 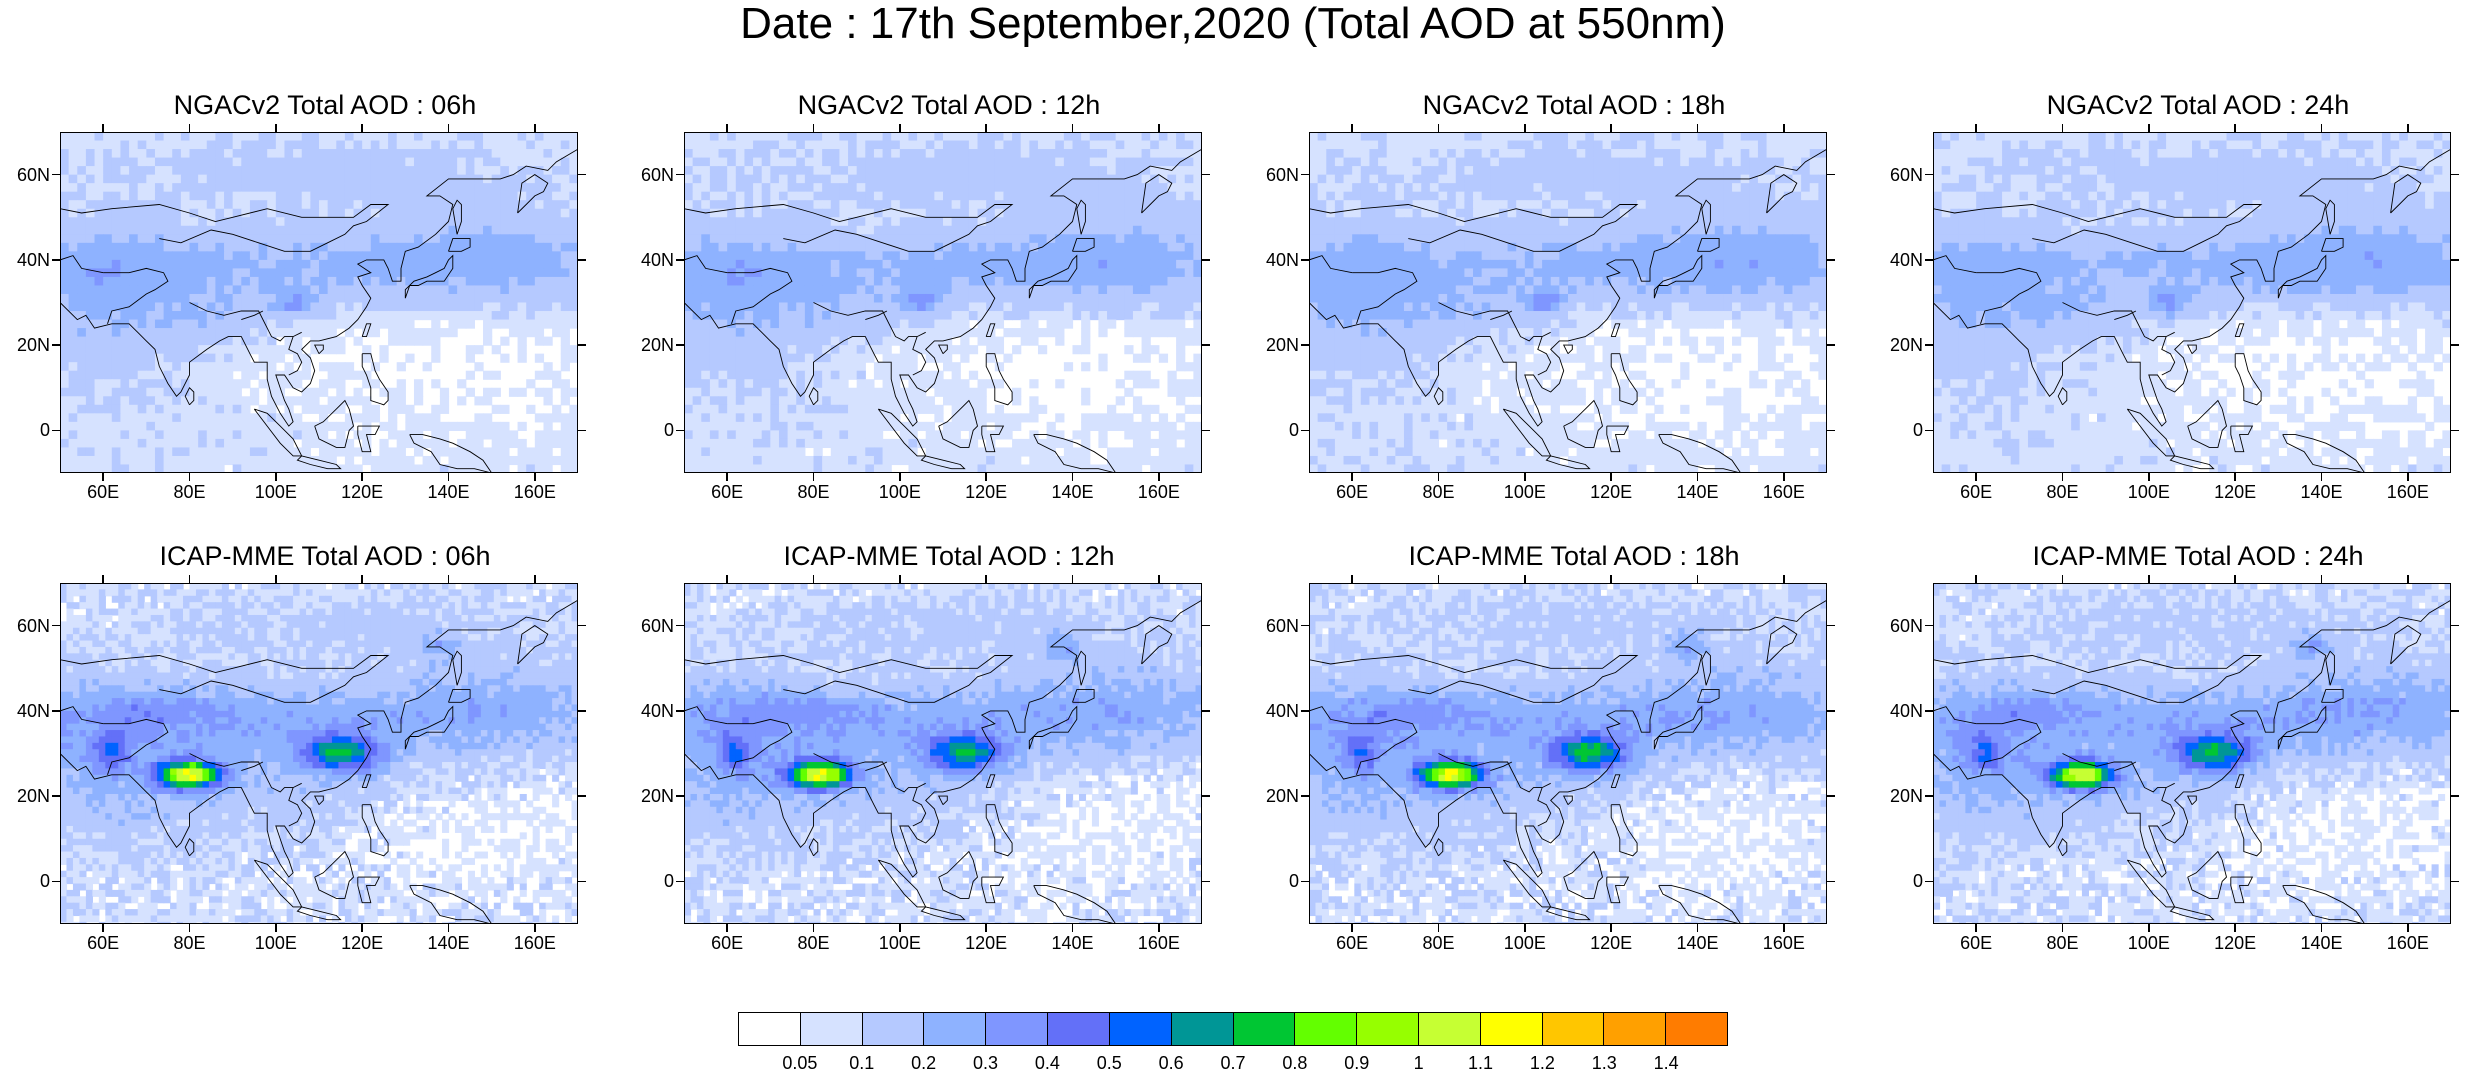 I want to click on colorbar-label: 0.05, so click(x=799, y=1063).